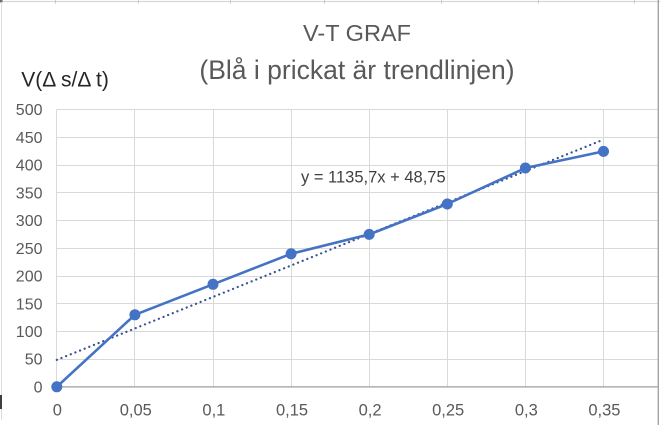 Image resolution: width=660 pixels, height=435 pixels. Describe the element at coordinates (29, 166) in the screenshot. I see `svg-text: 400` at that location.